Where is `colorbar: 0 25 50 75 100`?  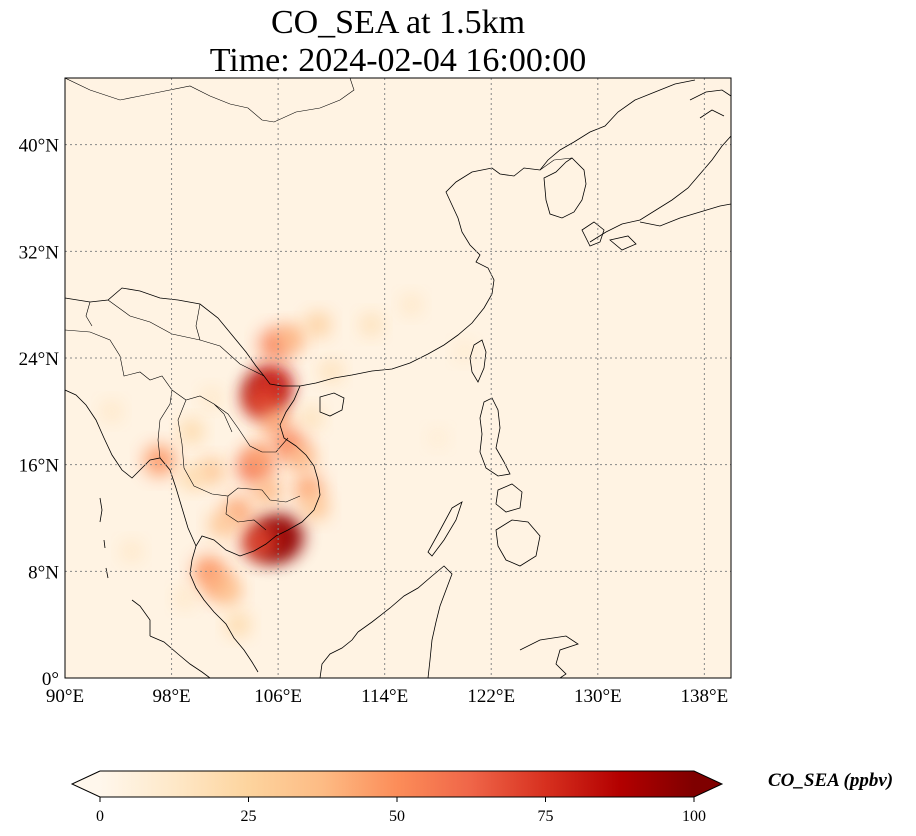 colorbar: 0 25 50 75 100 is located at coordinates (397, 797).